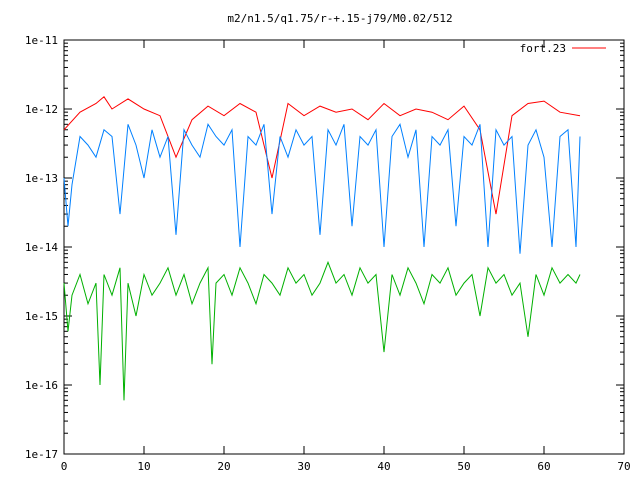  What do you see at coordinates (41, 178) in the screenshot?
I see `y-tick-label: 1e-13` at bounding box center [41, 178].